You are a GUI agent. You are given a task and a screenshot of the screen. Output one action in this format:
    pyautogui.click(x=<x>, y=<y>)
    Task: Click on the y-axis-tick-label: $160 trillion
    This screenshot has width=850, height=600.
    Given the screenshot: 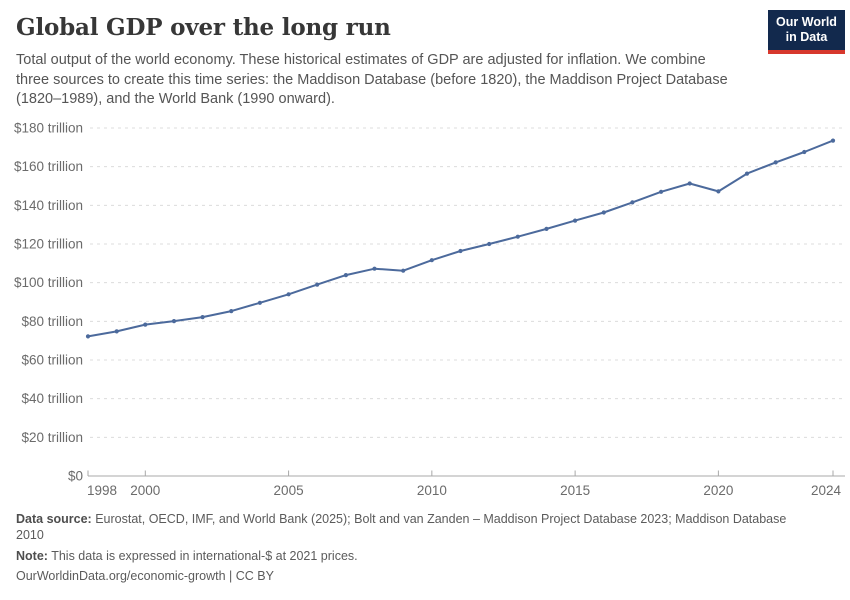 What is the action you would take?
    pyautogui.click(x=48, y=166)
    